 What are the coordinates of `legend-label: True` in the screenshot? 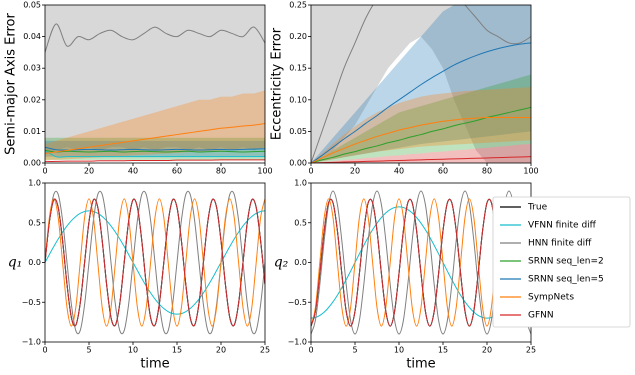 It's located at (537, 208).